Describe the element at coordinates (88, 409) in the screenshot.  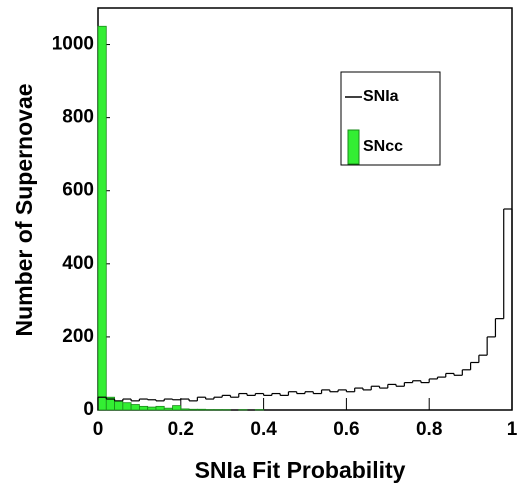
I see `y-tick-label: 0` at that location.